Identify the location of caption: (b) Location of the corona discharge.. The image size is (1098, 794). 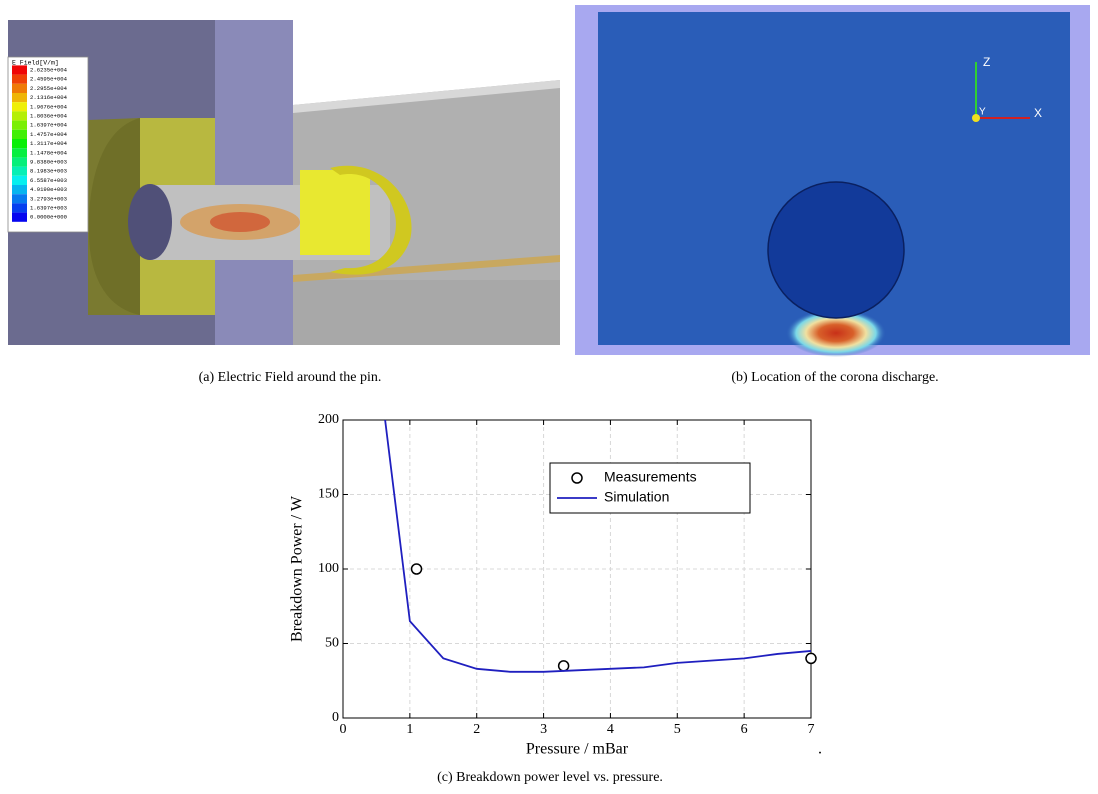
(834, 377).